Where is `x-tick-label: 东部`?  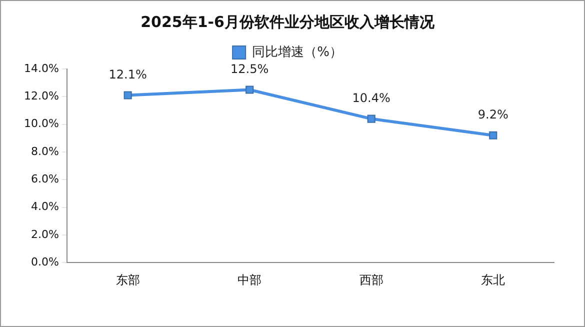 x-tick-label: 东部 is located at coordinates (128, 279).